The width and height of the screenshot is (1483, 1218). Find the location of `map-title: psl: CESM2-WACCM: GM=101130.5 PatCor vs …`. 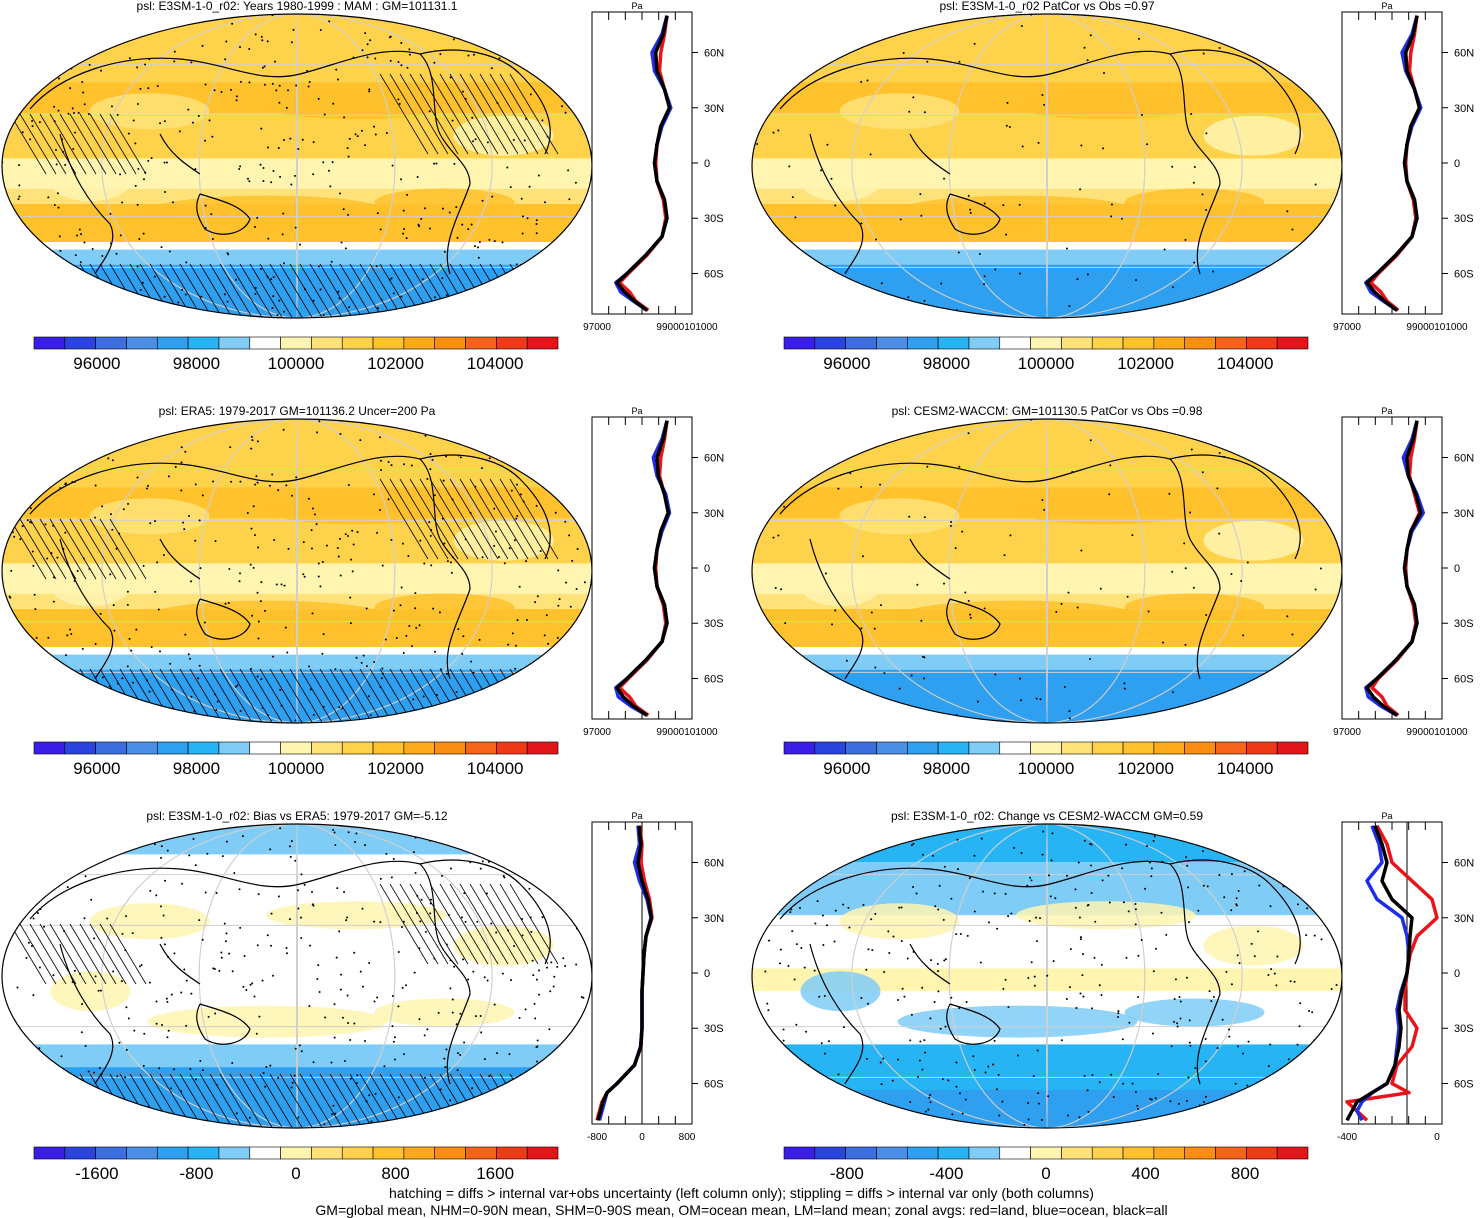

map-title: psl: CESM2-WACCM: GM=101130.5 PatCor vs … is located at coordinates (1047, 411).